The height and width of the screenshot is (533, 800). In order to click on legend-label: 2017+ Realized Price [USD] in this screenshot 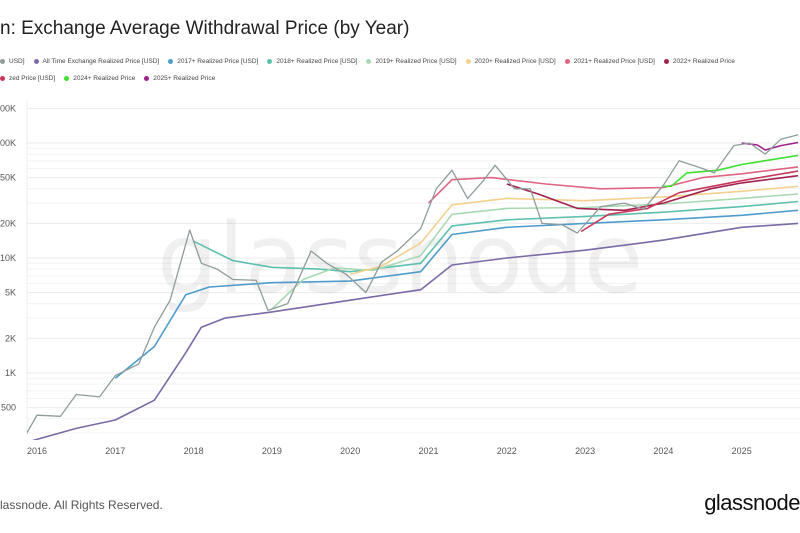, I will do `click(218, 61)`.